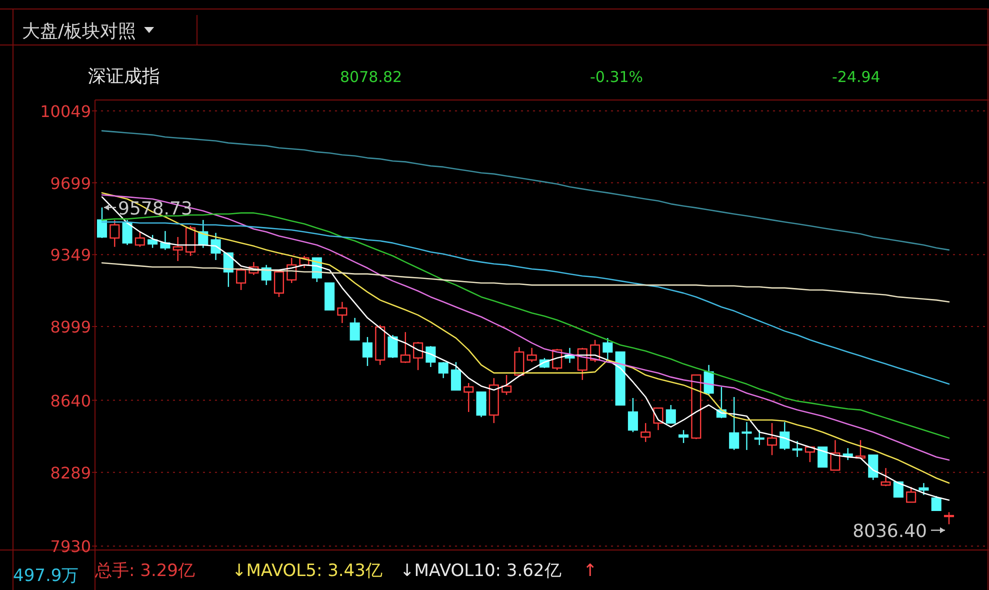 Image resolution: width=989 pixels, height=590 pixels. What do you see at coordinates (70, 472) in the screenshot?
I see `y-tick-label: 8289` at bounding box center [70, 472].